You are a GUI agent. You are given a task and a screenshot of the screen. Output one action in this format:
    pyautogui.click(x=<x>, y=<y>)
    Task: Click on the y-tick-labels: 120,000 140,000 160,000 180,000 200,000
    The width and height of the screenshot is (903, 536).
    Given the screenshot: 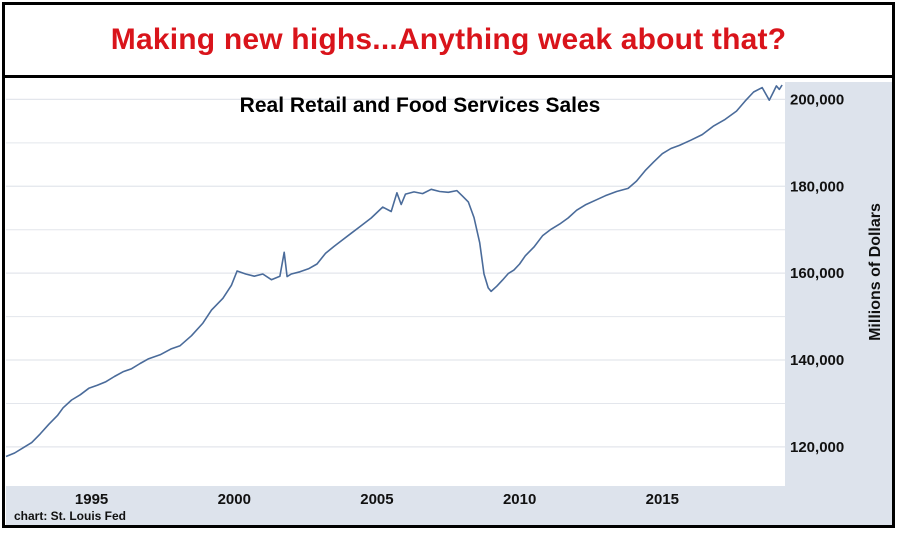 What is the action you would take?
    pyautogui.click(x=817, y=273)
    